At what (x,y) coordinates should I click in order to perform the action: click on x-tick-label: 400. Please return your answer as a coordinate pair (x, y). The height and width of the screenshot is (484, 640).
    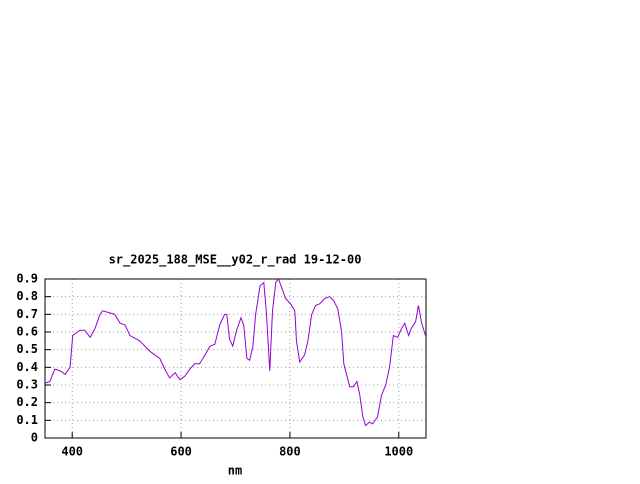
    Looking at the image, I should click on (72, 452).